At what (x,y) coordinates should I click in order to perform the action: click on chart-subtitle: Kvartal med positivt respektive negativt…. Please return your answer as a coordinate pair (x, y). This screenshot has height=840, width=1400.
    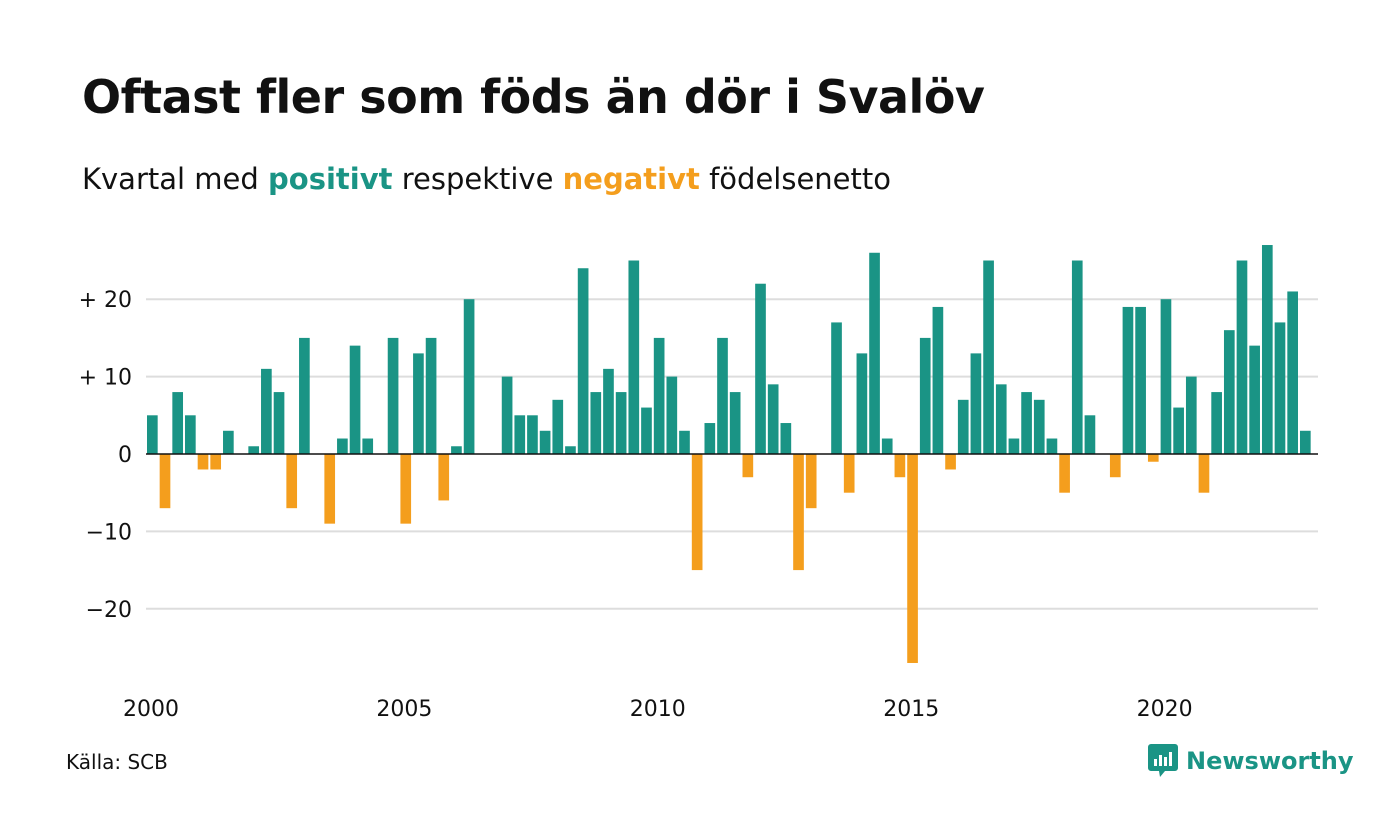
    Looking at the image, I should click on (486, 179).